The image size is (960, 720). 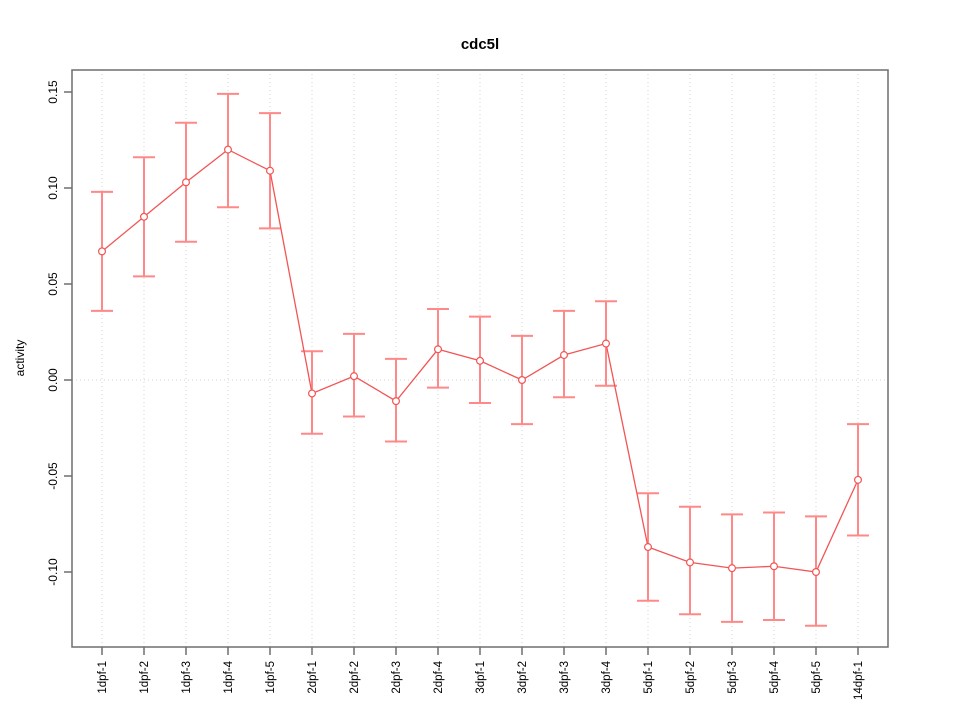 What do you see at coordinates (607, 676) in the screenshot?
I see `x-tick-label: 3dpf-4` at bounding box center [607, 676].